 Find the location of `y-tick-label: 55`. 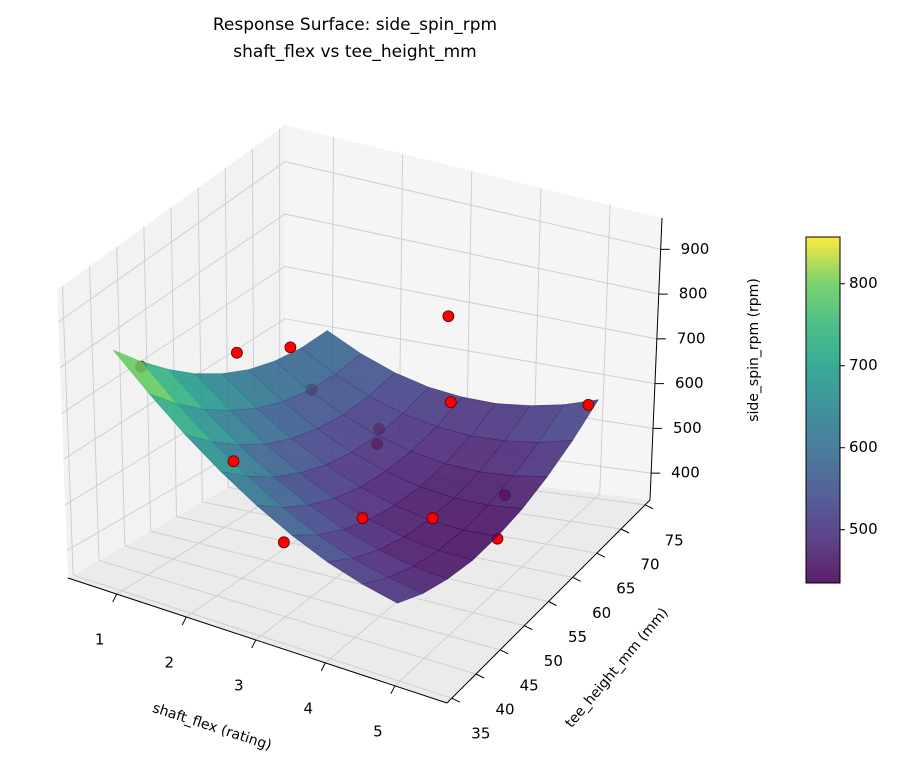

y-tick-label: 55 is located at coordinates (577, 637).